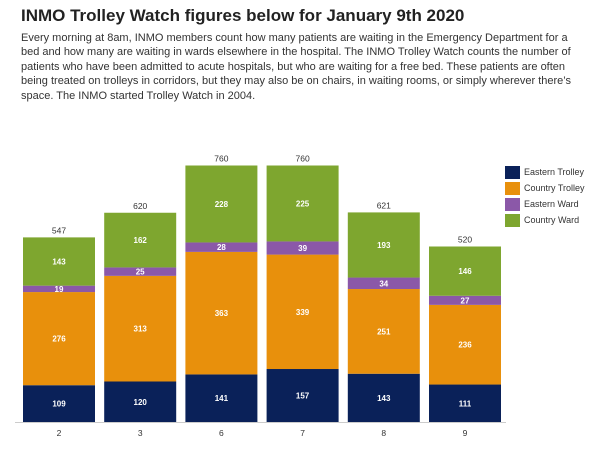  What do you see at coordinates (59, 230) in the screenshot?
I see `total-label-2: 547` at bounding box center [59, 230].